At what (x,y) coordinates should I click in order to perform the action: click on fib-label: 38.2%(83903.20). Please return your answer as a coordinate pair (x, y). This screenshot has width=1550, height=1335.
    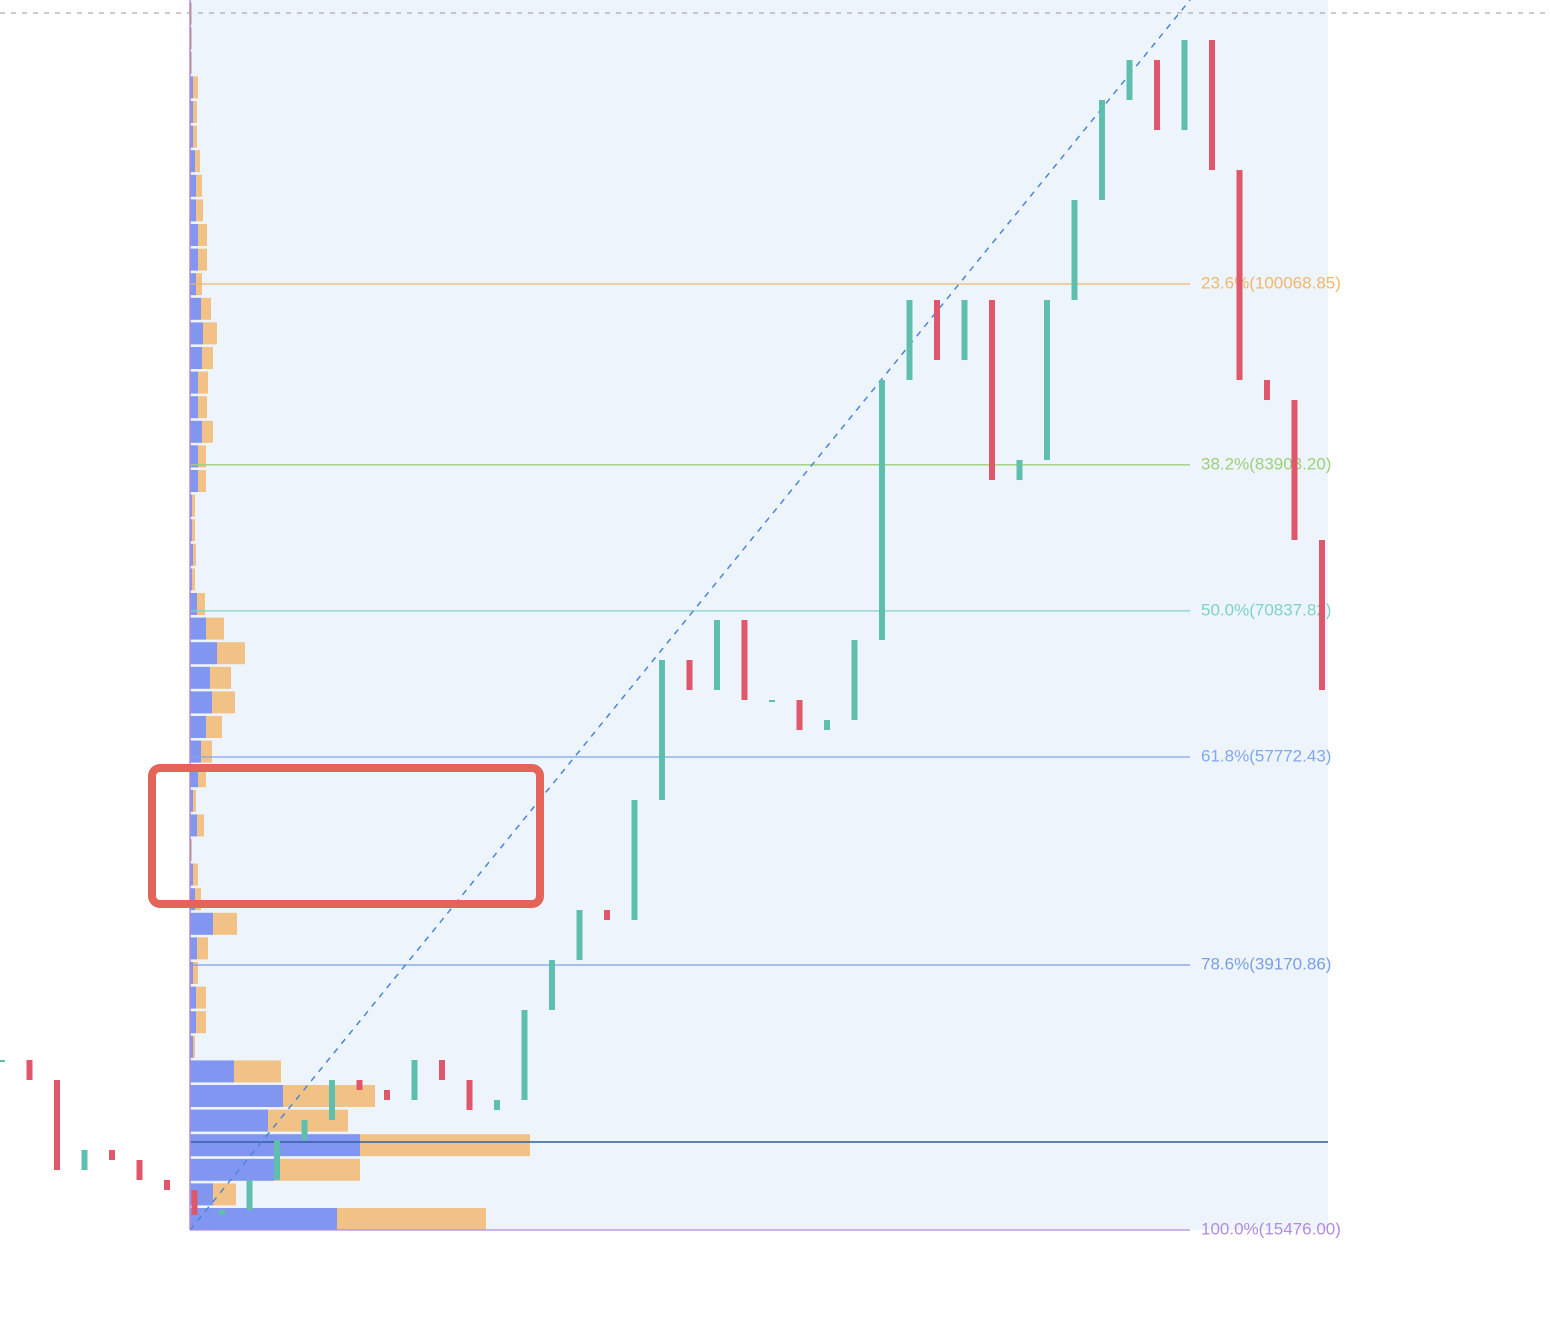
    Looking at the image, I should click on (1266, 463).